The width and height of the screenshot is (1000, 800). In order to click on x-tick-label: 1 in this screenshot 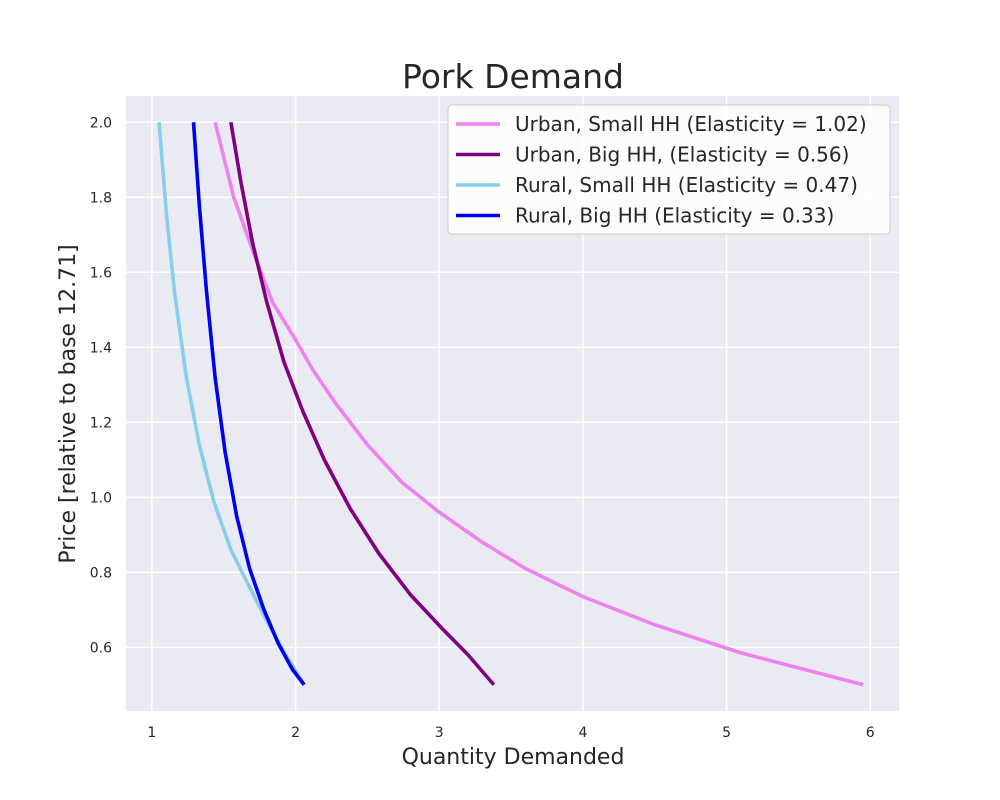, I will do `click(151, 733)`.